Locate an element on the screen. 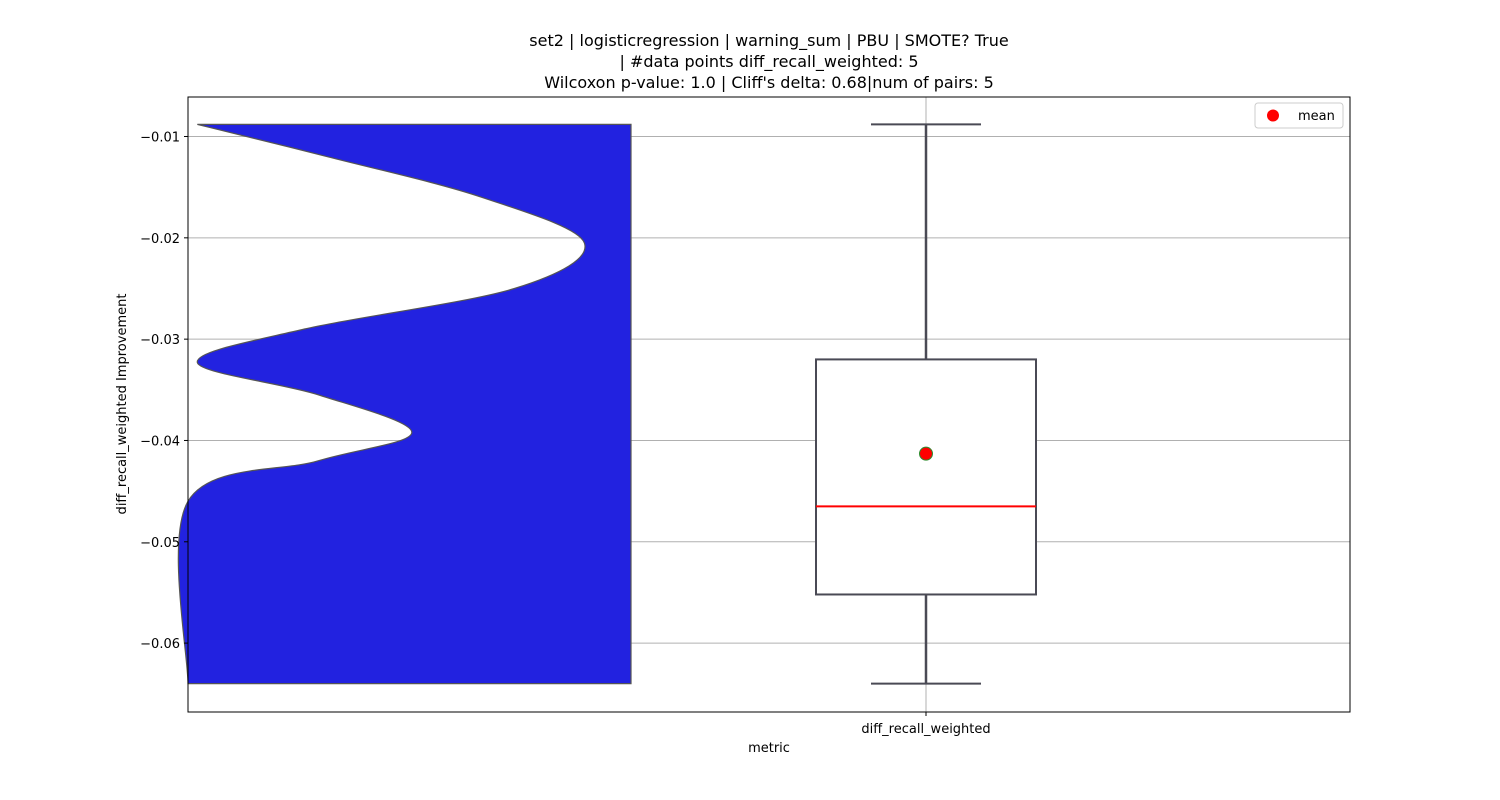  legend: mean is located at coordinates (1299, 115).